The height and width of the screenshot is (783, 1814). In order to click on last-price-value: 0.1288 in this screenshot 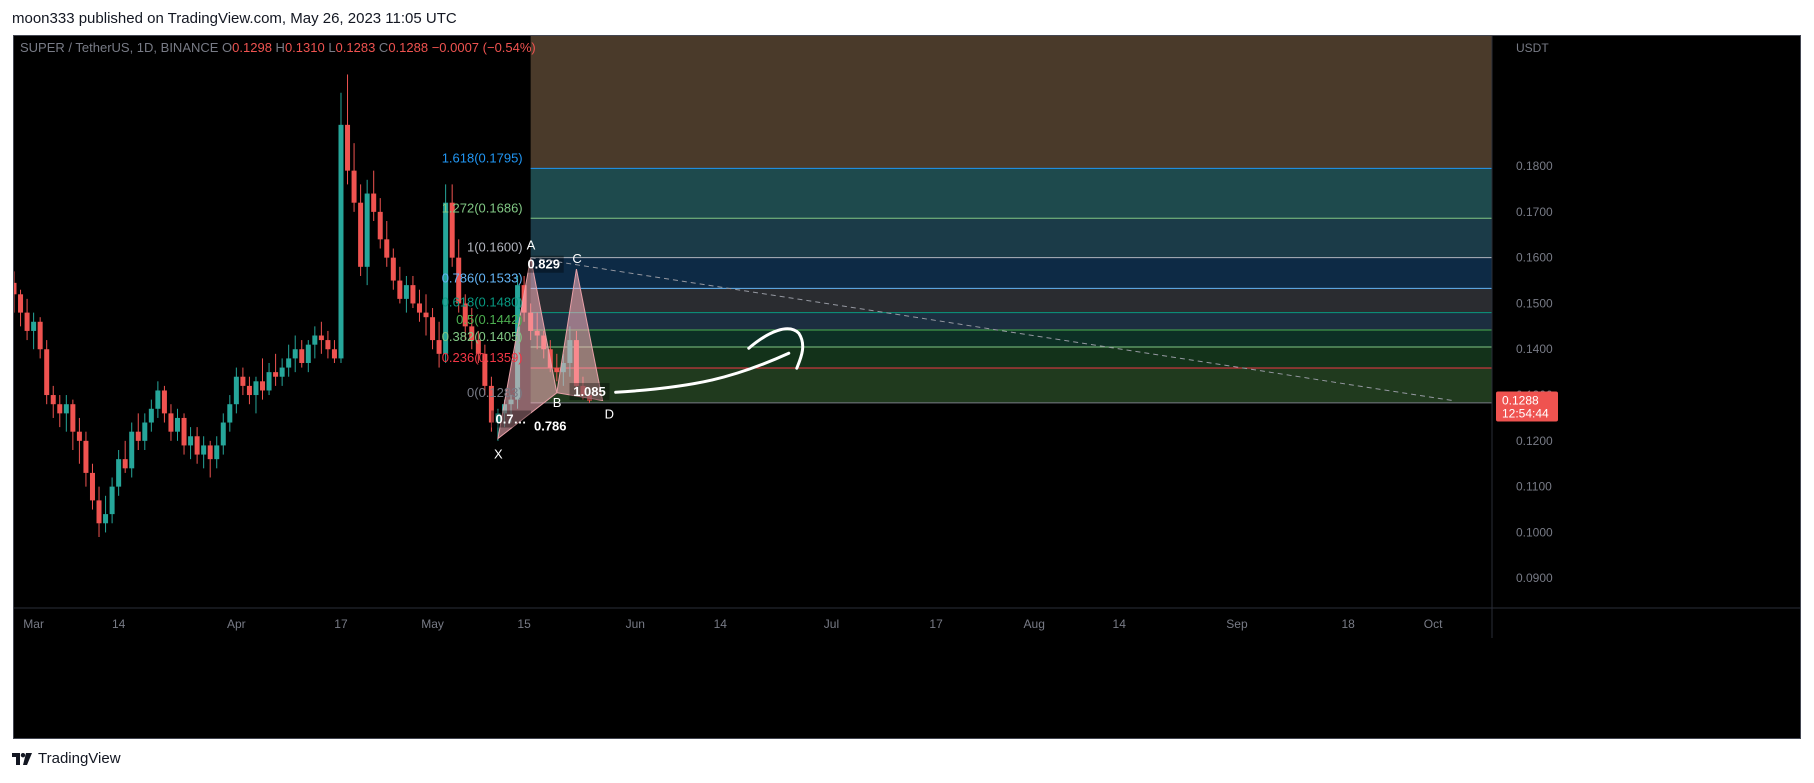, I will do `click(1520, 401)`.